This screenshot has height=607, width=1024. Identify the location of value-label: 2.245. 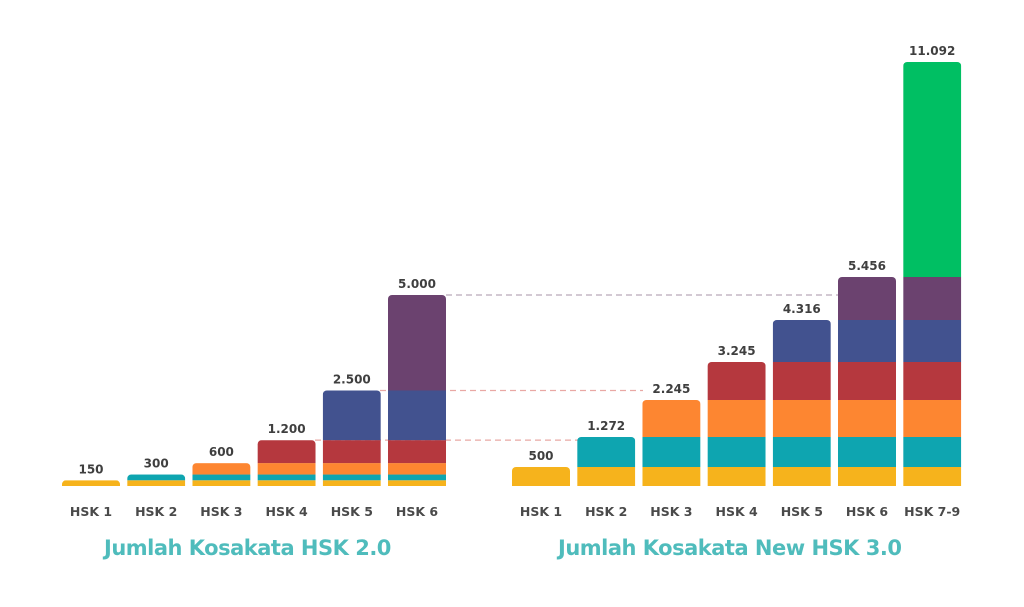
(671, 389).